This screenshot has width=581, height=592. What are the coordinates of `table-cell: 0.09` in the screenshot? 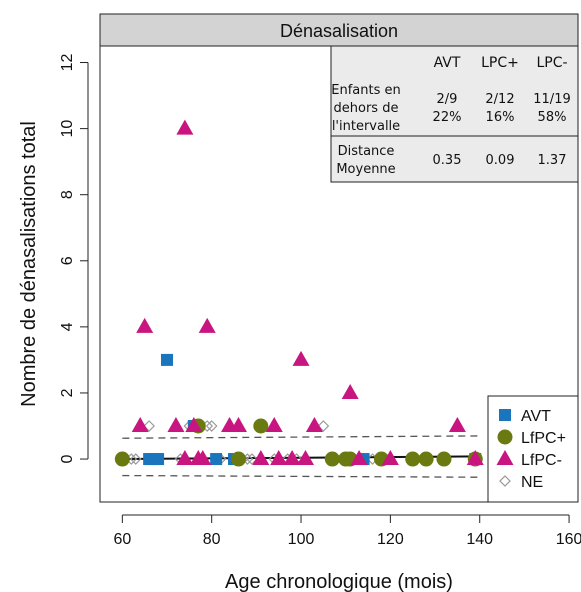 It's located at (500, 160).